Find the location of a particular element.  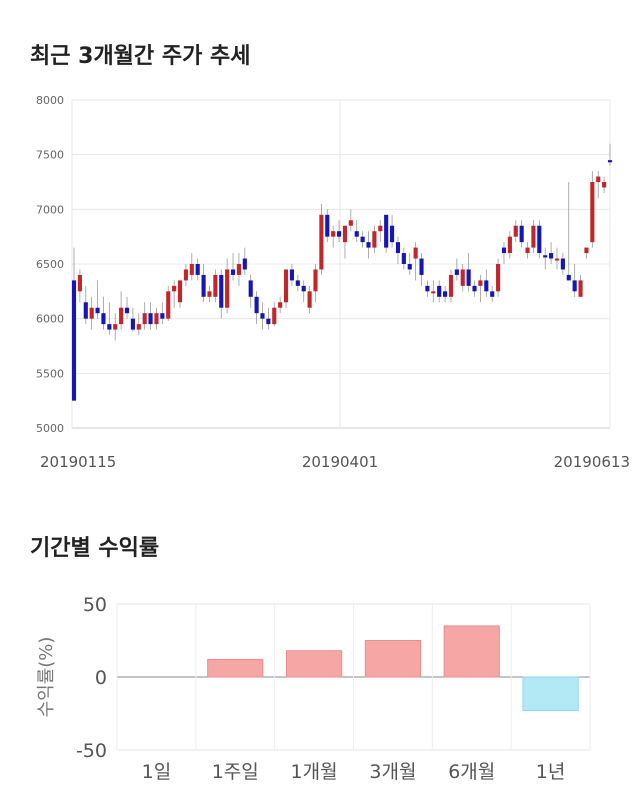

y-tick-label: 5000 is located at coordinates (50, 428).